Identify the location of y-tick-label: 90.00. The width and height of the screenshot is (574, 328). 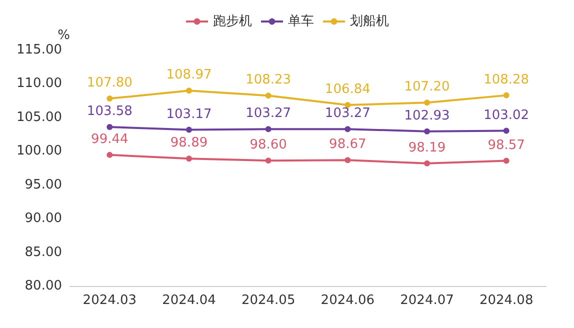
(43, 218).